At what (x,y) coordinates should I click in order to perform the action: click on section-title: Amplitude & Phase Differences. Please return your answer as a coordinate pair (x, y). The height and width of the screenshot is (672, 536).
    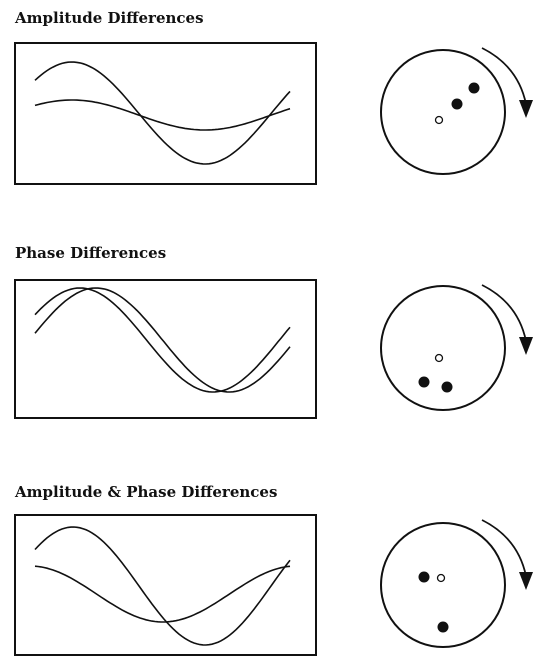
    Looking at the image, I should click on (145, 492).